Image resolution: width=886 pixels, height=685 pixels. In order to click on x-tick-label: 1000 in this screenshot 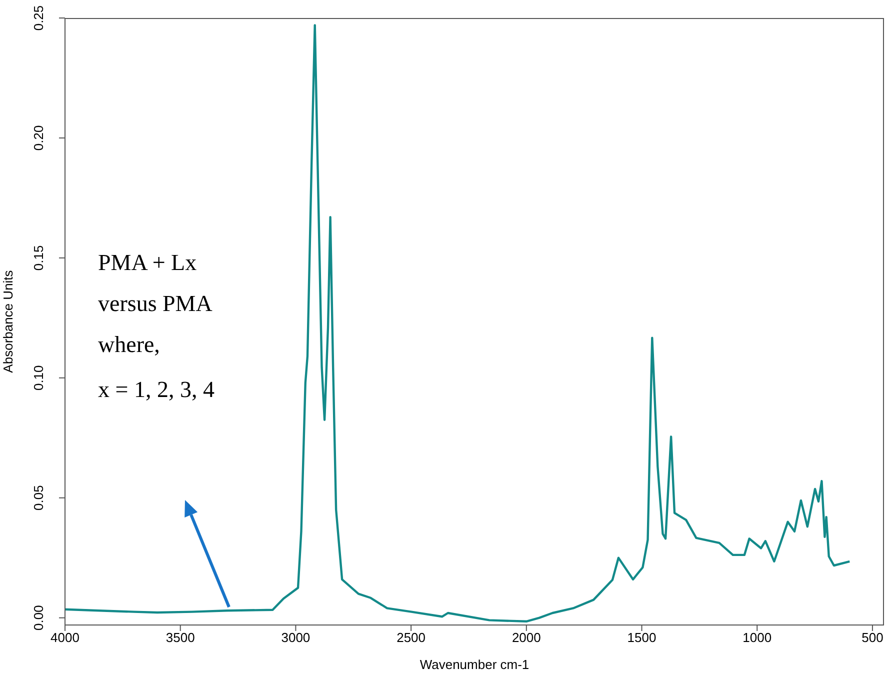, I will do `click(757, 638)`.